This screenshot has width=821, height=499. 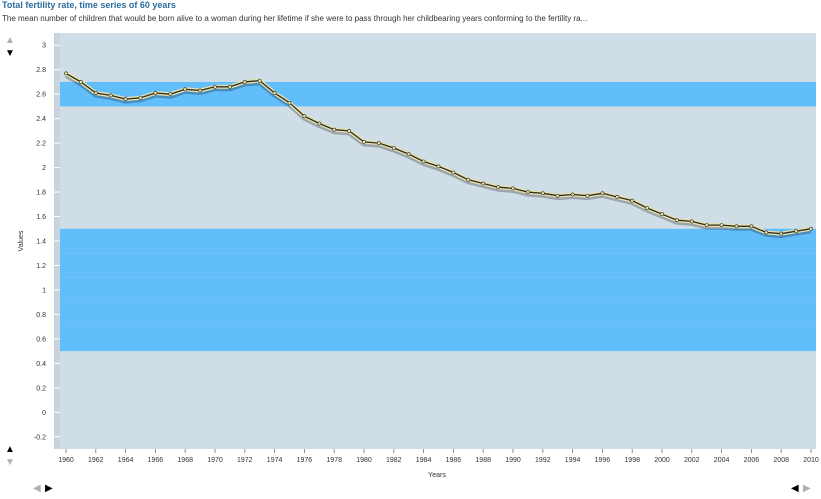 What do you see at coordinates (305, 460) in the screenshot?
I see `x-tick-label: 1976` at bounding box center [305, 460].